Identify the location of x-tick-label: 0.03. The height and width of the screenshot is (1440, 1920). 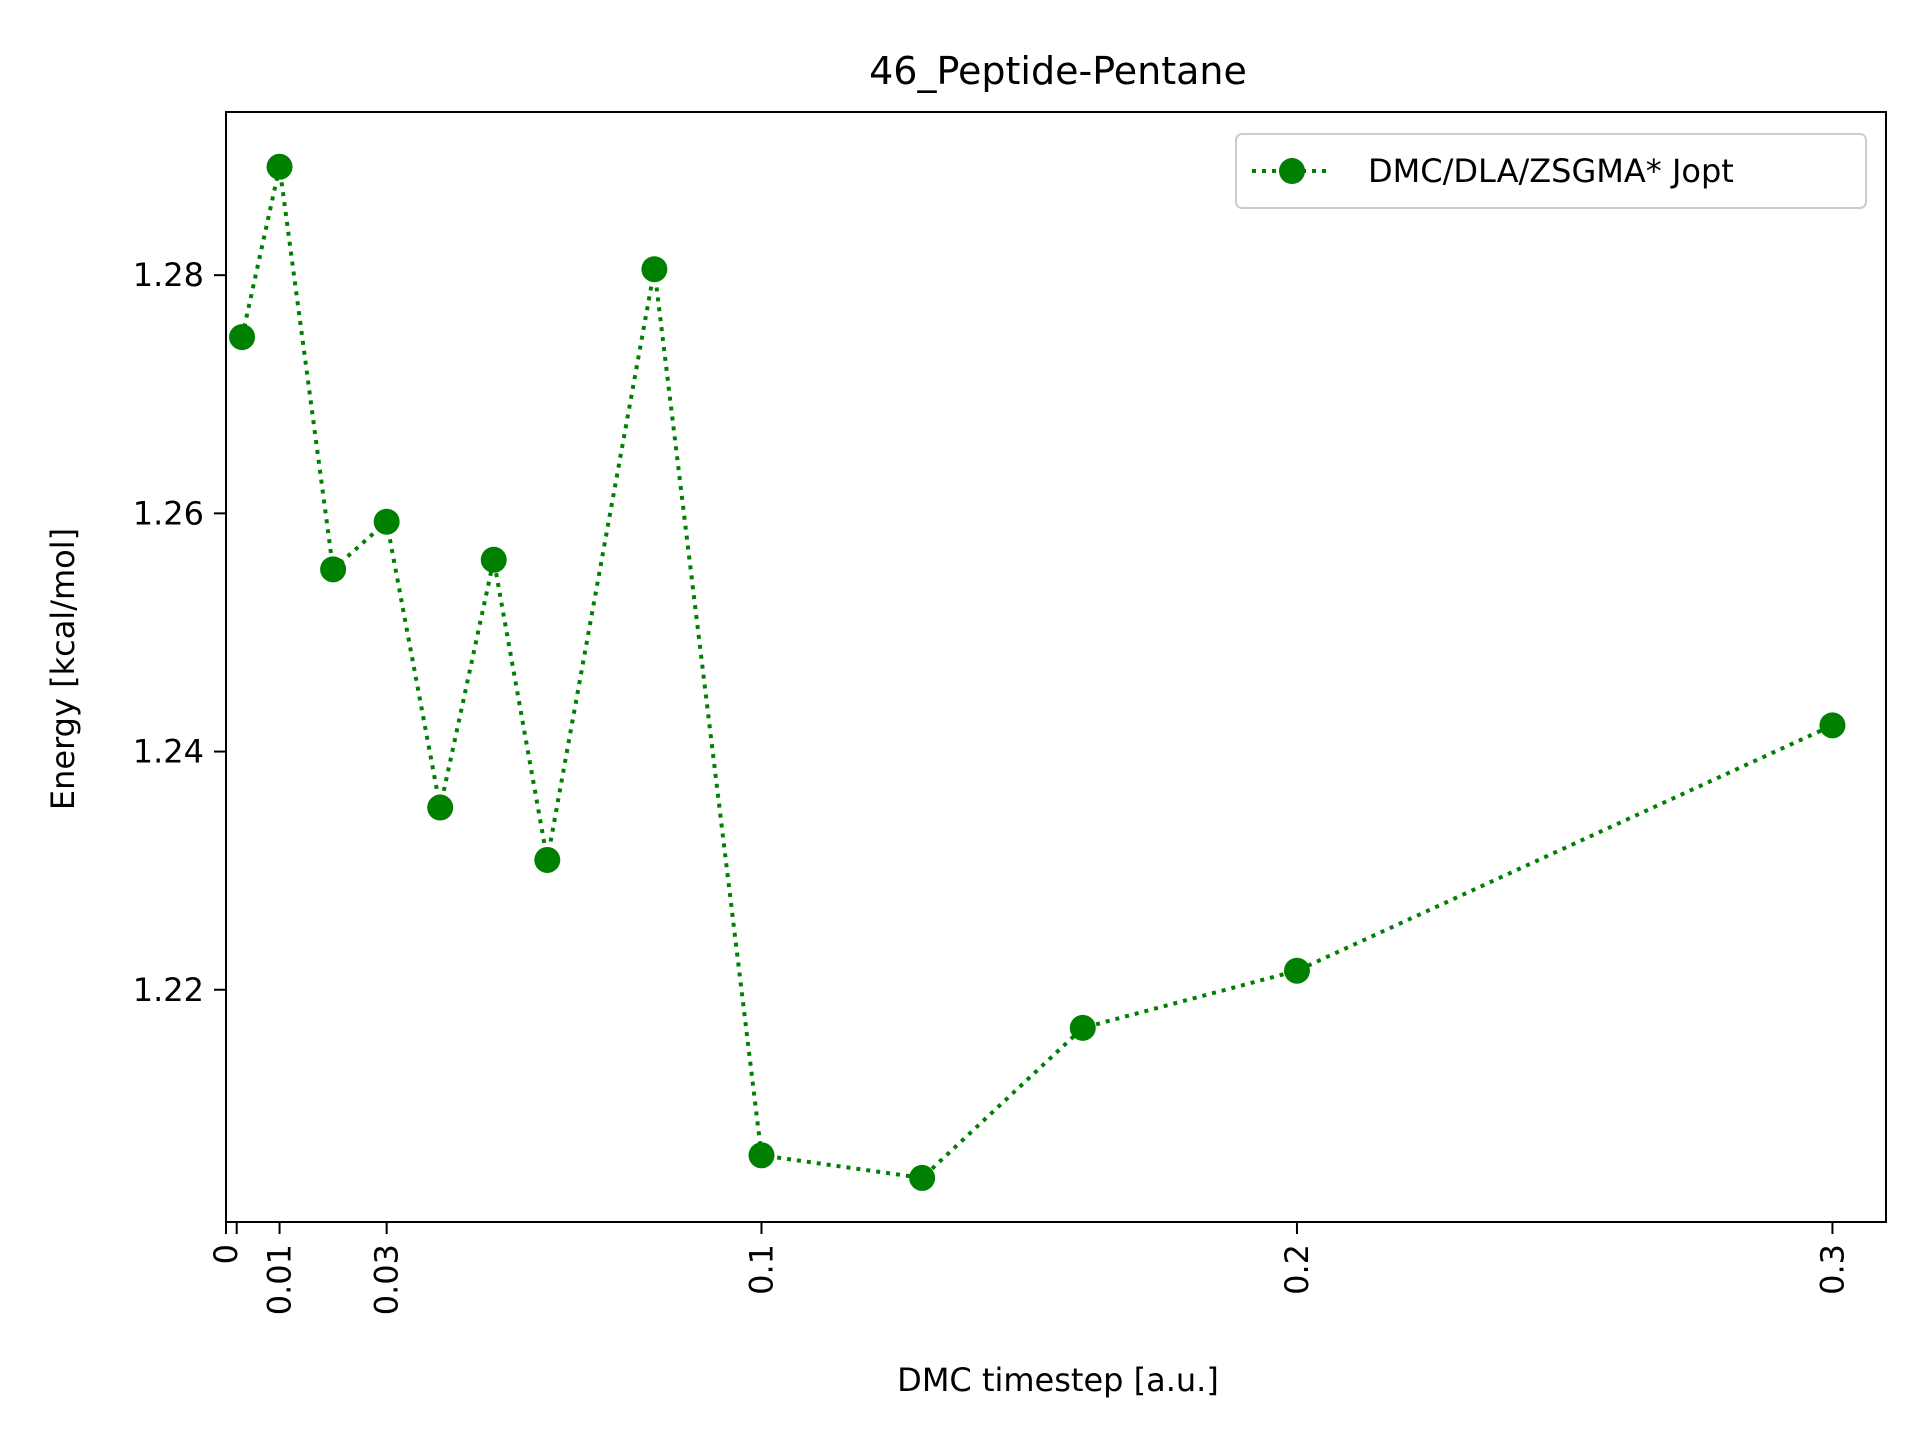
(387, 1279).